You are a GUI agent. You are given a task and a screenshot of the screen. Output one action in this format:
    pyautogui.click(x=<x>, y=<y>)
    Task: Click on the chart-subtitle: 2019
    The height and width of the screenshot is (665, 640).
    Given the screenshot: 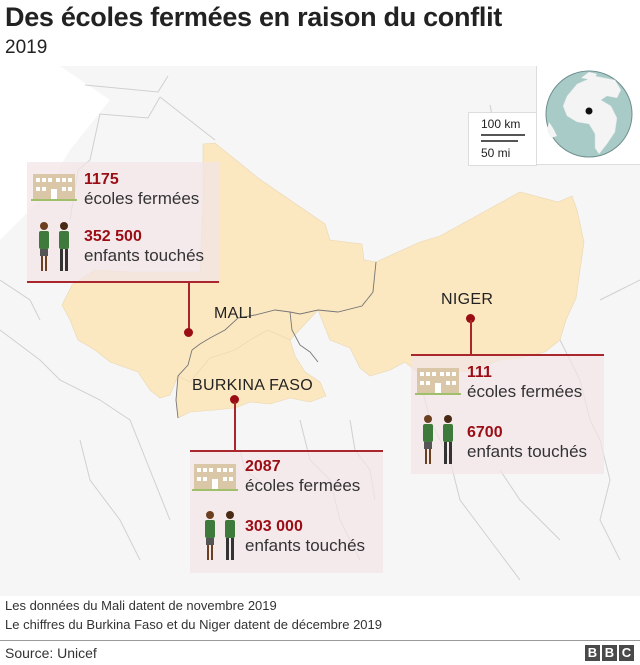 What is the action you would take?
    pyautogui.click(x=26, y=47)
    